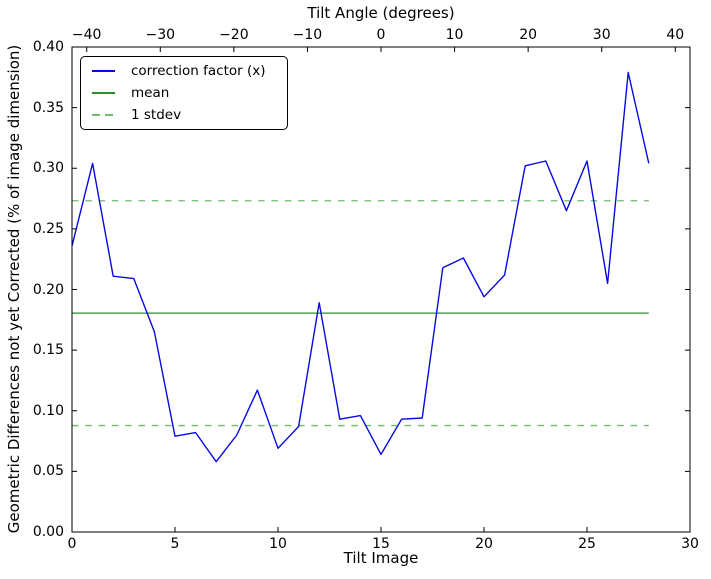 This screenshot has width=711, height=579. Describe the element at coordinates (381, 544) in the screenshot. I see `xtick-label-bottom: 15` at that location.